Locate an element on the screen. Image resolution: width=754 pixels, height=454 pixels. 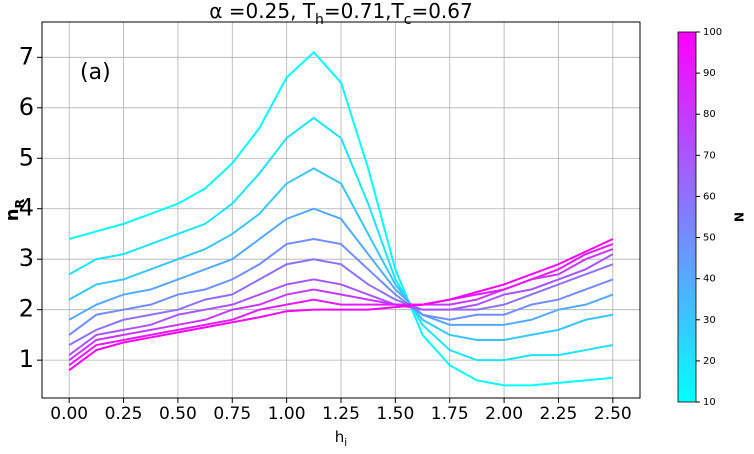
colorbar-tick-label: 30 is located at coordinates (709, 320).